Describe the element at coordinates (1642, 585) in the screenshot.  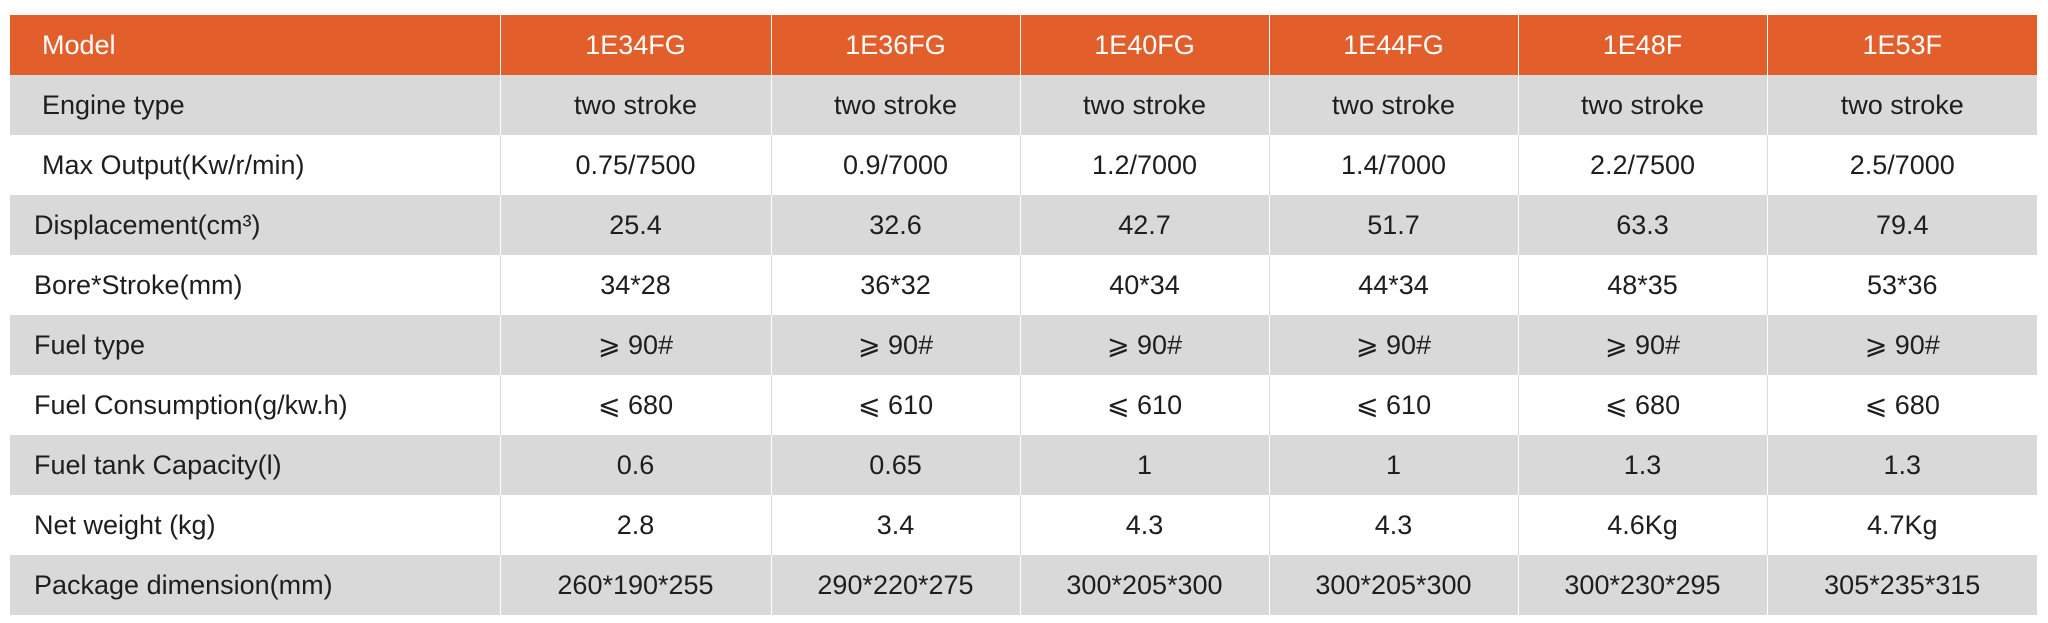
I see `table-cell: 300*230*295` at that location.